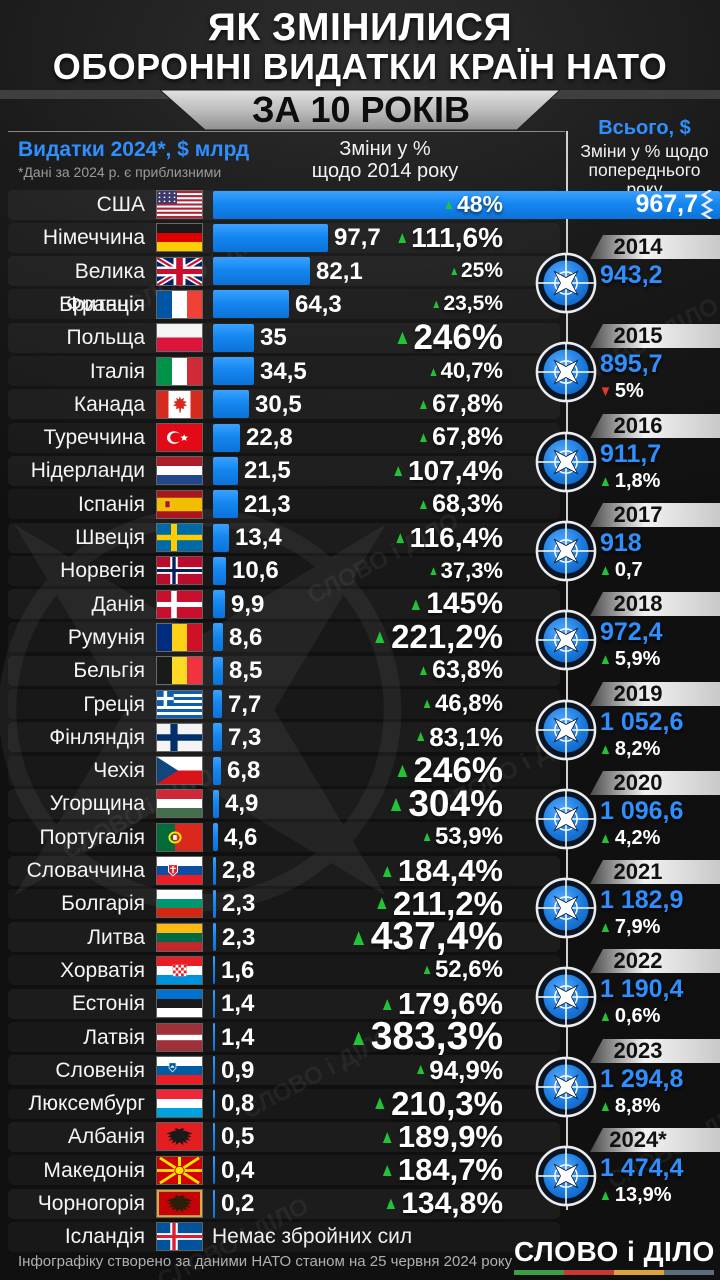 This screenshot has width=720, height=1280. Describe the element at coordinates (179, 238) in the screenshot. I see `germany-flag-icon` at that location.